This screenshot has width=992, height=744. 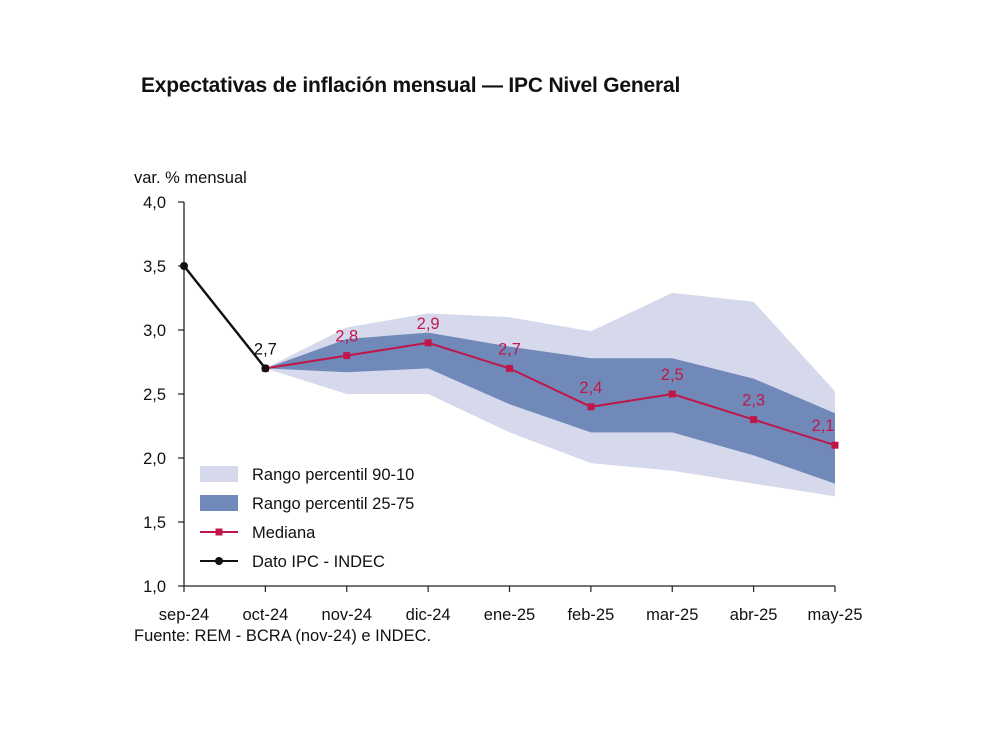 I want to click on median-data-label: 2,8, so click(x=346, y=337).